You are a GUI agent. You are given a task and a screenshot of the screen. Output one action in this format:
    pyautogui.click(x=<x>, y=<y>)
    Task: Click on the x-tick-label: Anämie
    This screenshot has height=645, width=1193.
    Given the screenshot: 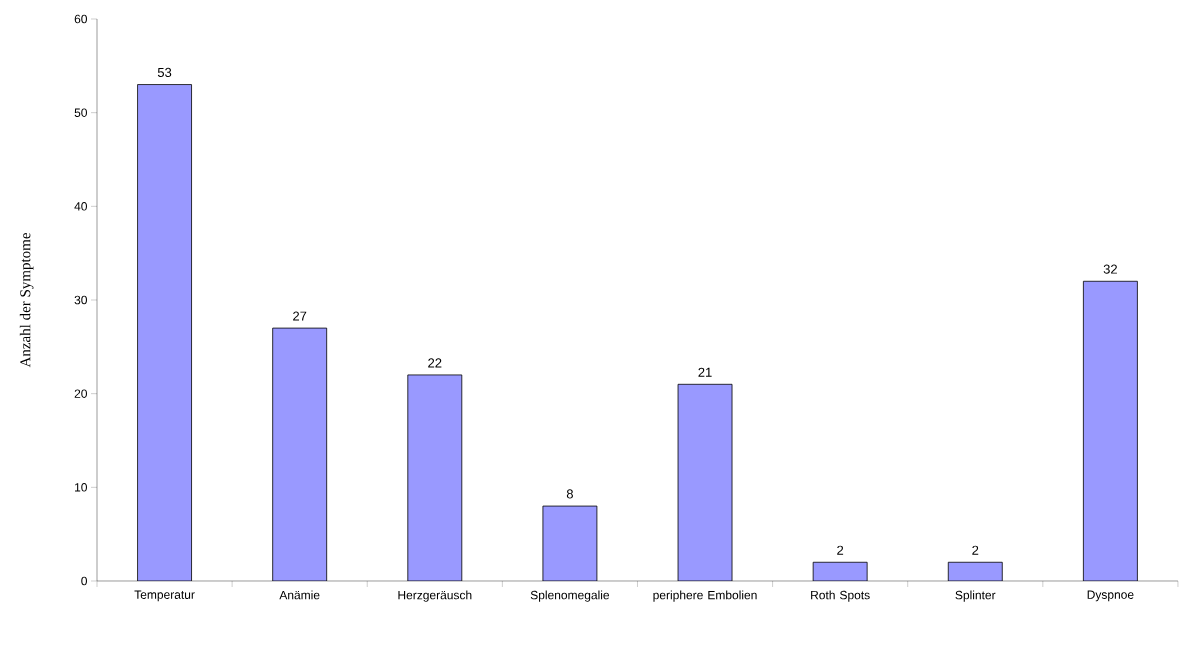 What is the action you would take?
    pyautogui.click(x=299, y=595)
    